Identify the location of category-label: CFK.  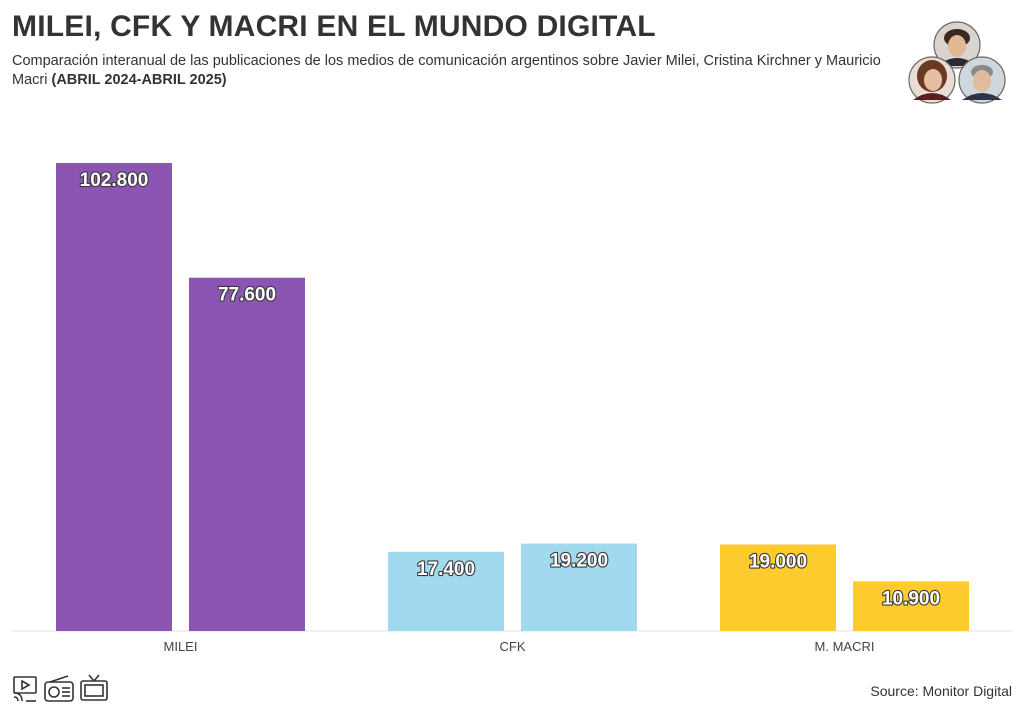
(513, 646).